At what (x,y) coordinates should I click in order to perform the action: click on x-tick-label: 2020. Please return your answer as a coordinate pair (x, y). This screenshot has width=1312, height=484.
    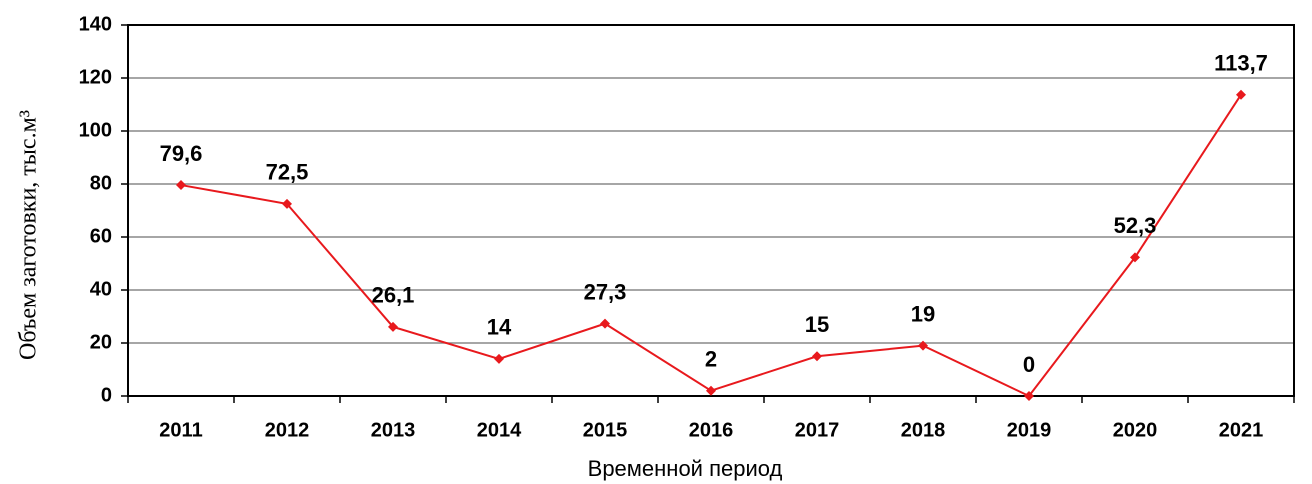
    Looking at the image, I should click on (1135, 430).